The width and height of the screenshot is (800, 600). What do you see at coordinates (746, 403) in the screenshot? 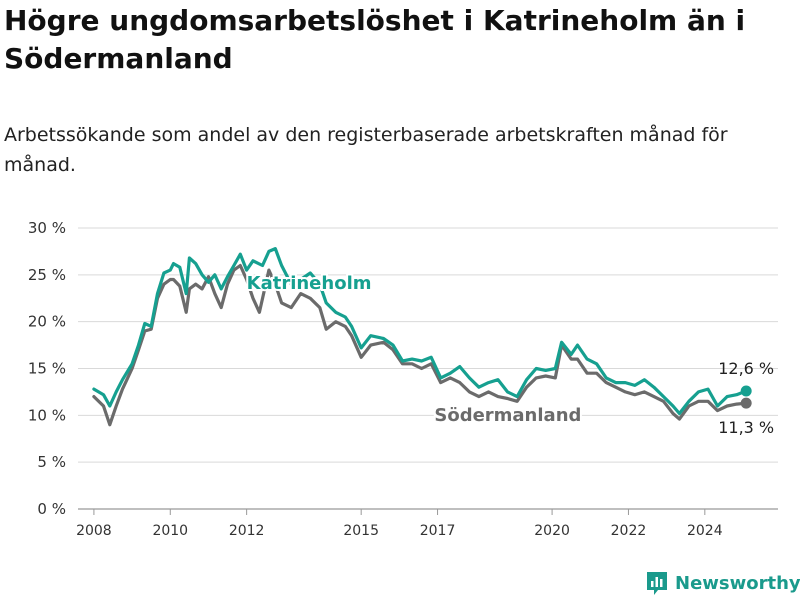
I see `end-point-sodermanland` at bounding box center [746, 403].